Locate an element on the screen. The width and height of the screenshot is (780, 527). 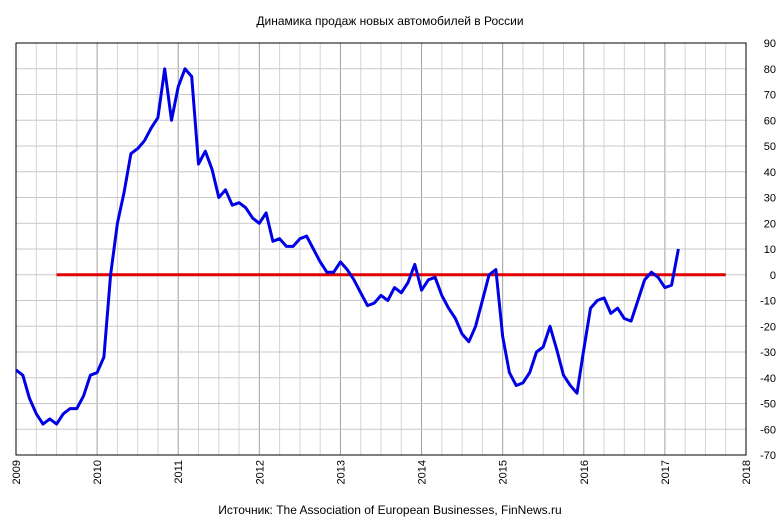
y-tick-label: -50 is located at coordinates (768, 405).